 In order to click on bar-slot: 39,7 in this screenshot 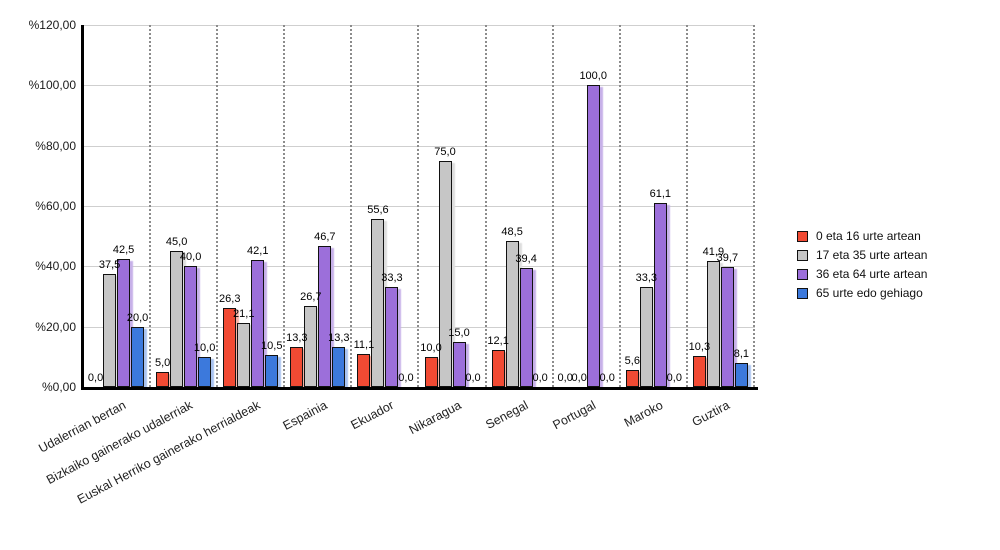, I will do `click(727, 206)`.